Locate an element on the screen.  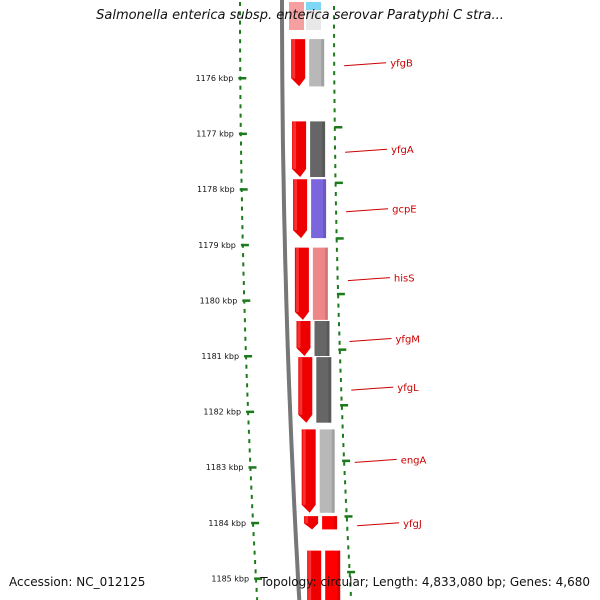
scale-label: 1185 kbp is located at coordinates (230, 578).